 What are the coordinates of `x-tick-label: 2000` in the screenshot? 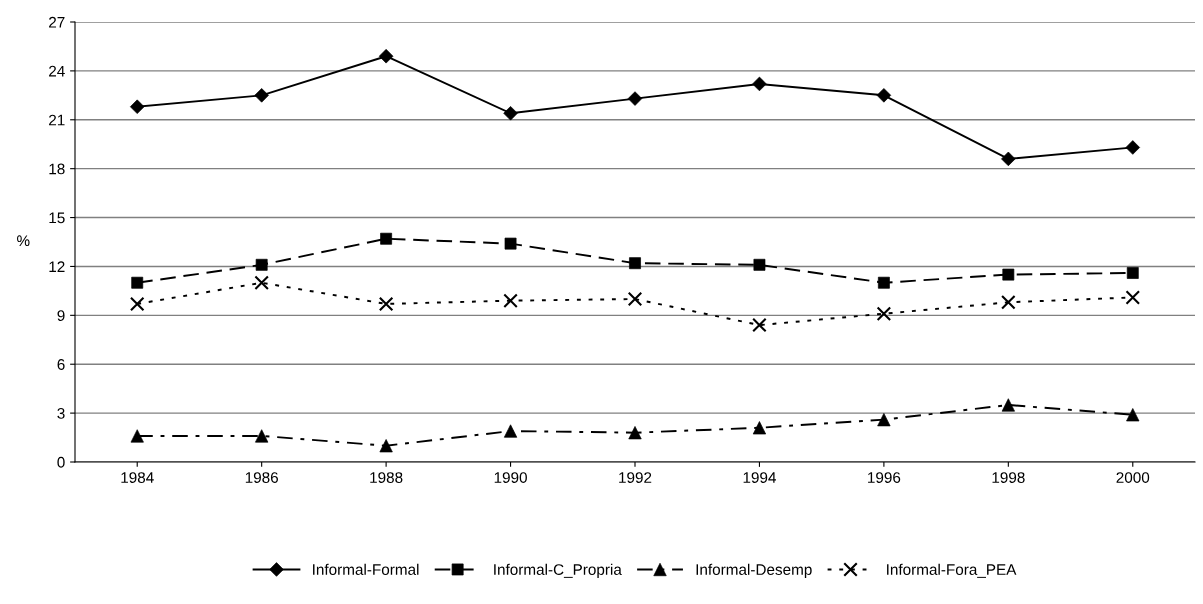 It's located at (1133, 477).